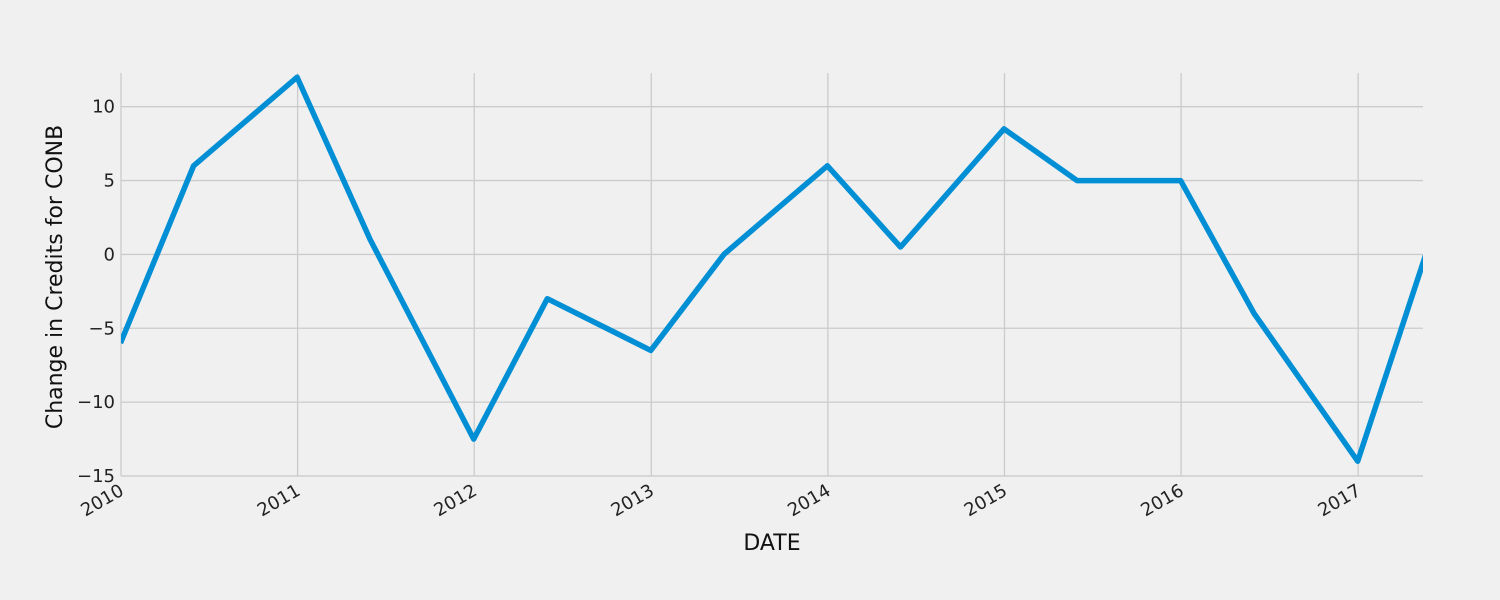 This screenshot has height=600, width=1500. What do you see at coordinates (633, 500) in the screenshot?
I see `x-tick-label: 2013` at bounding box center [633, 500].